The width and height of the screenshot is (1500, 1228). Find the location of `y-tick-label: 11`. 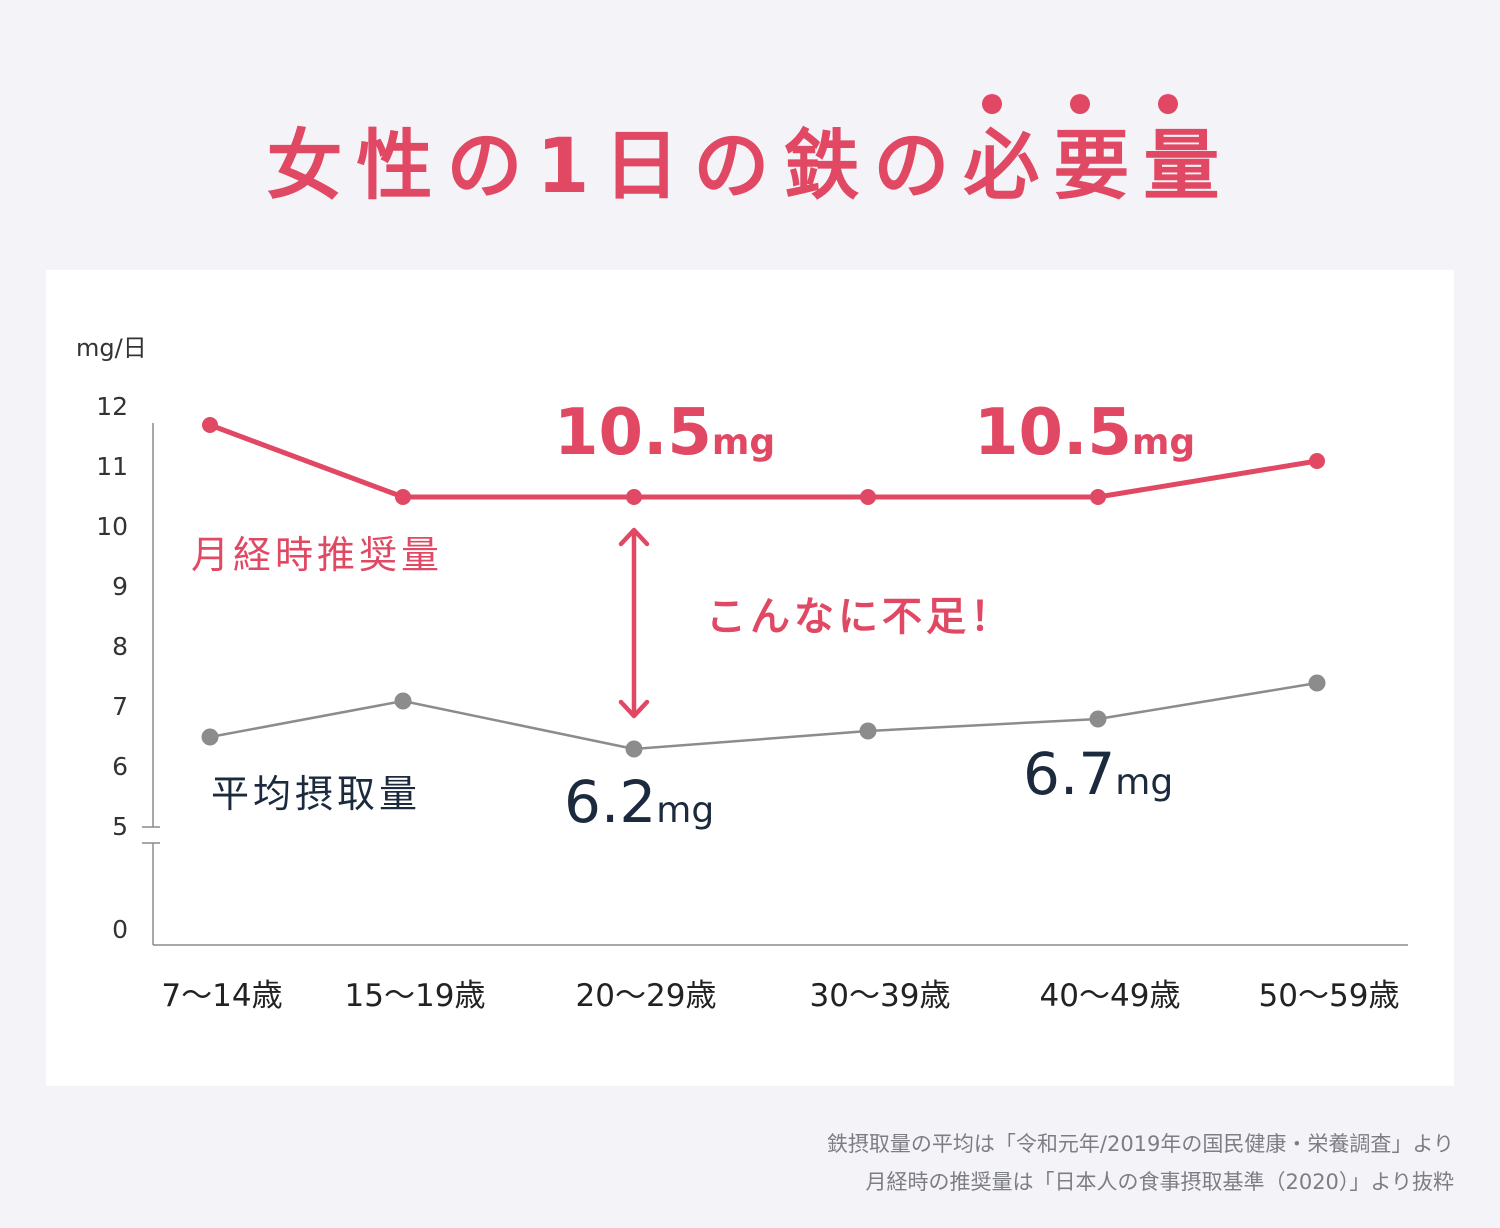

y-tick-label: 11 is located at coordinates (112, 466).